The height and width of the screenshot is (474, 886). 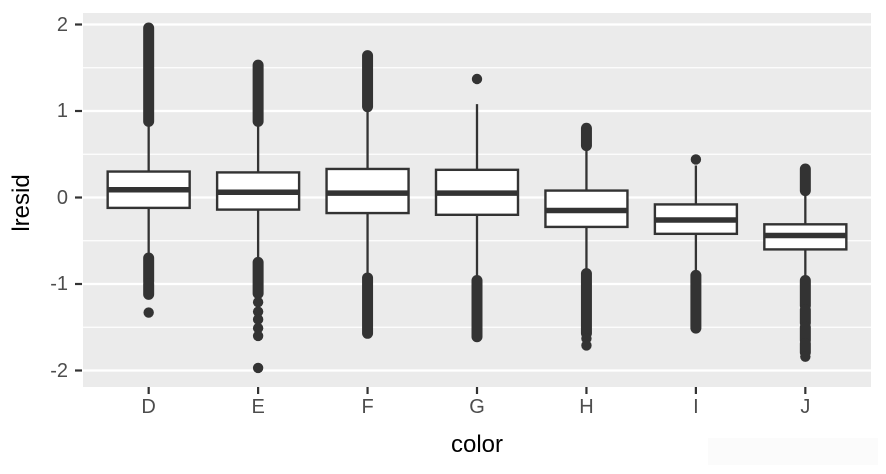 I want to click on x-tick-label-H: H, so click(x=586, y=407).